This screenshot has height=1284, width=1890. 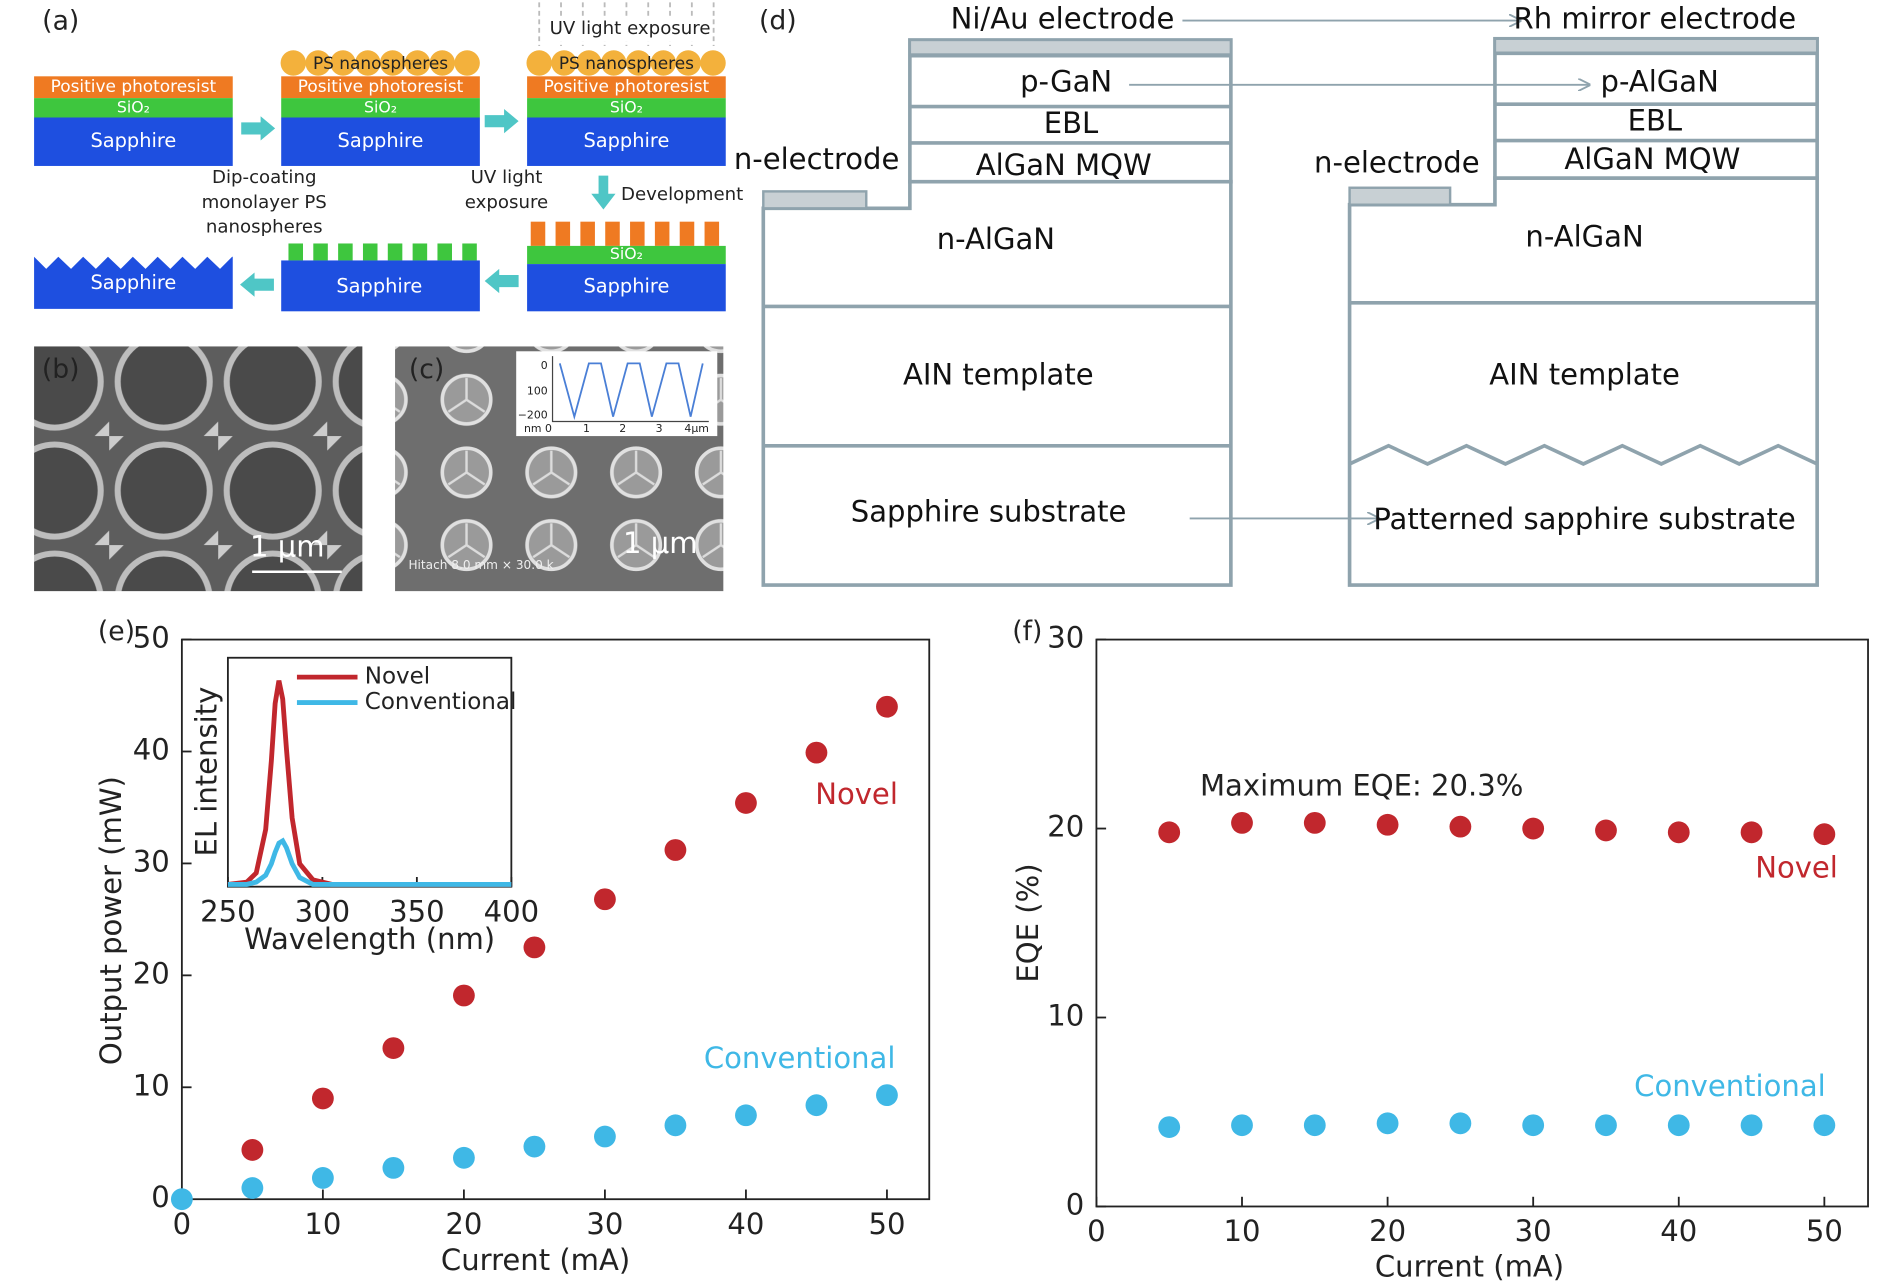 What do you see at coordinates (397, 677) in the screenshot?
I see `legend-label: Novel` at bounding box center [397, 677].